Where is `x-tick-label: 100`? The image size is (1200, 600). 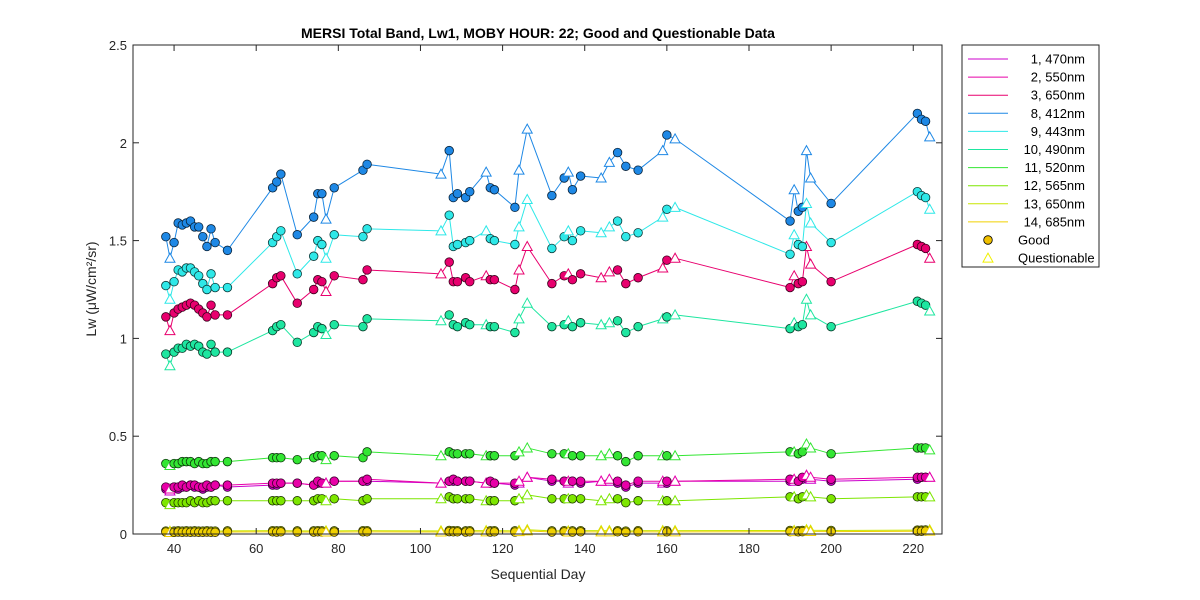 x-tick-label: 100 is located at coordinates (421, 548).